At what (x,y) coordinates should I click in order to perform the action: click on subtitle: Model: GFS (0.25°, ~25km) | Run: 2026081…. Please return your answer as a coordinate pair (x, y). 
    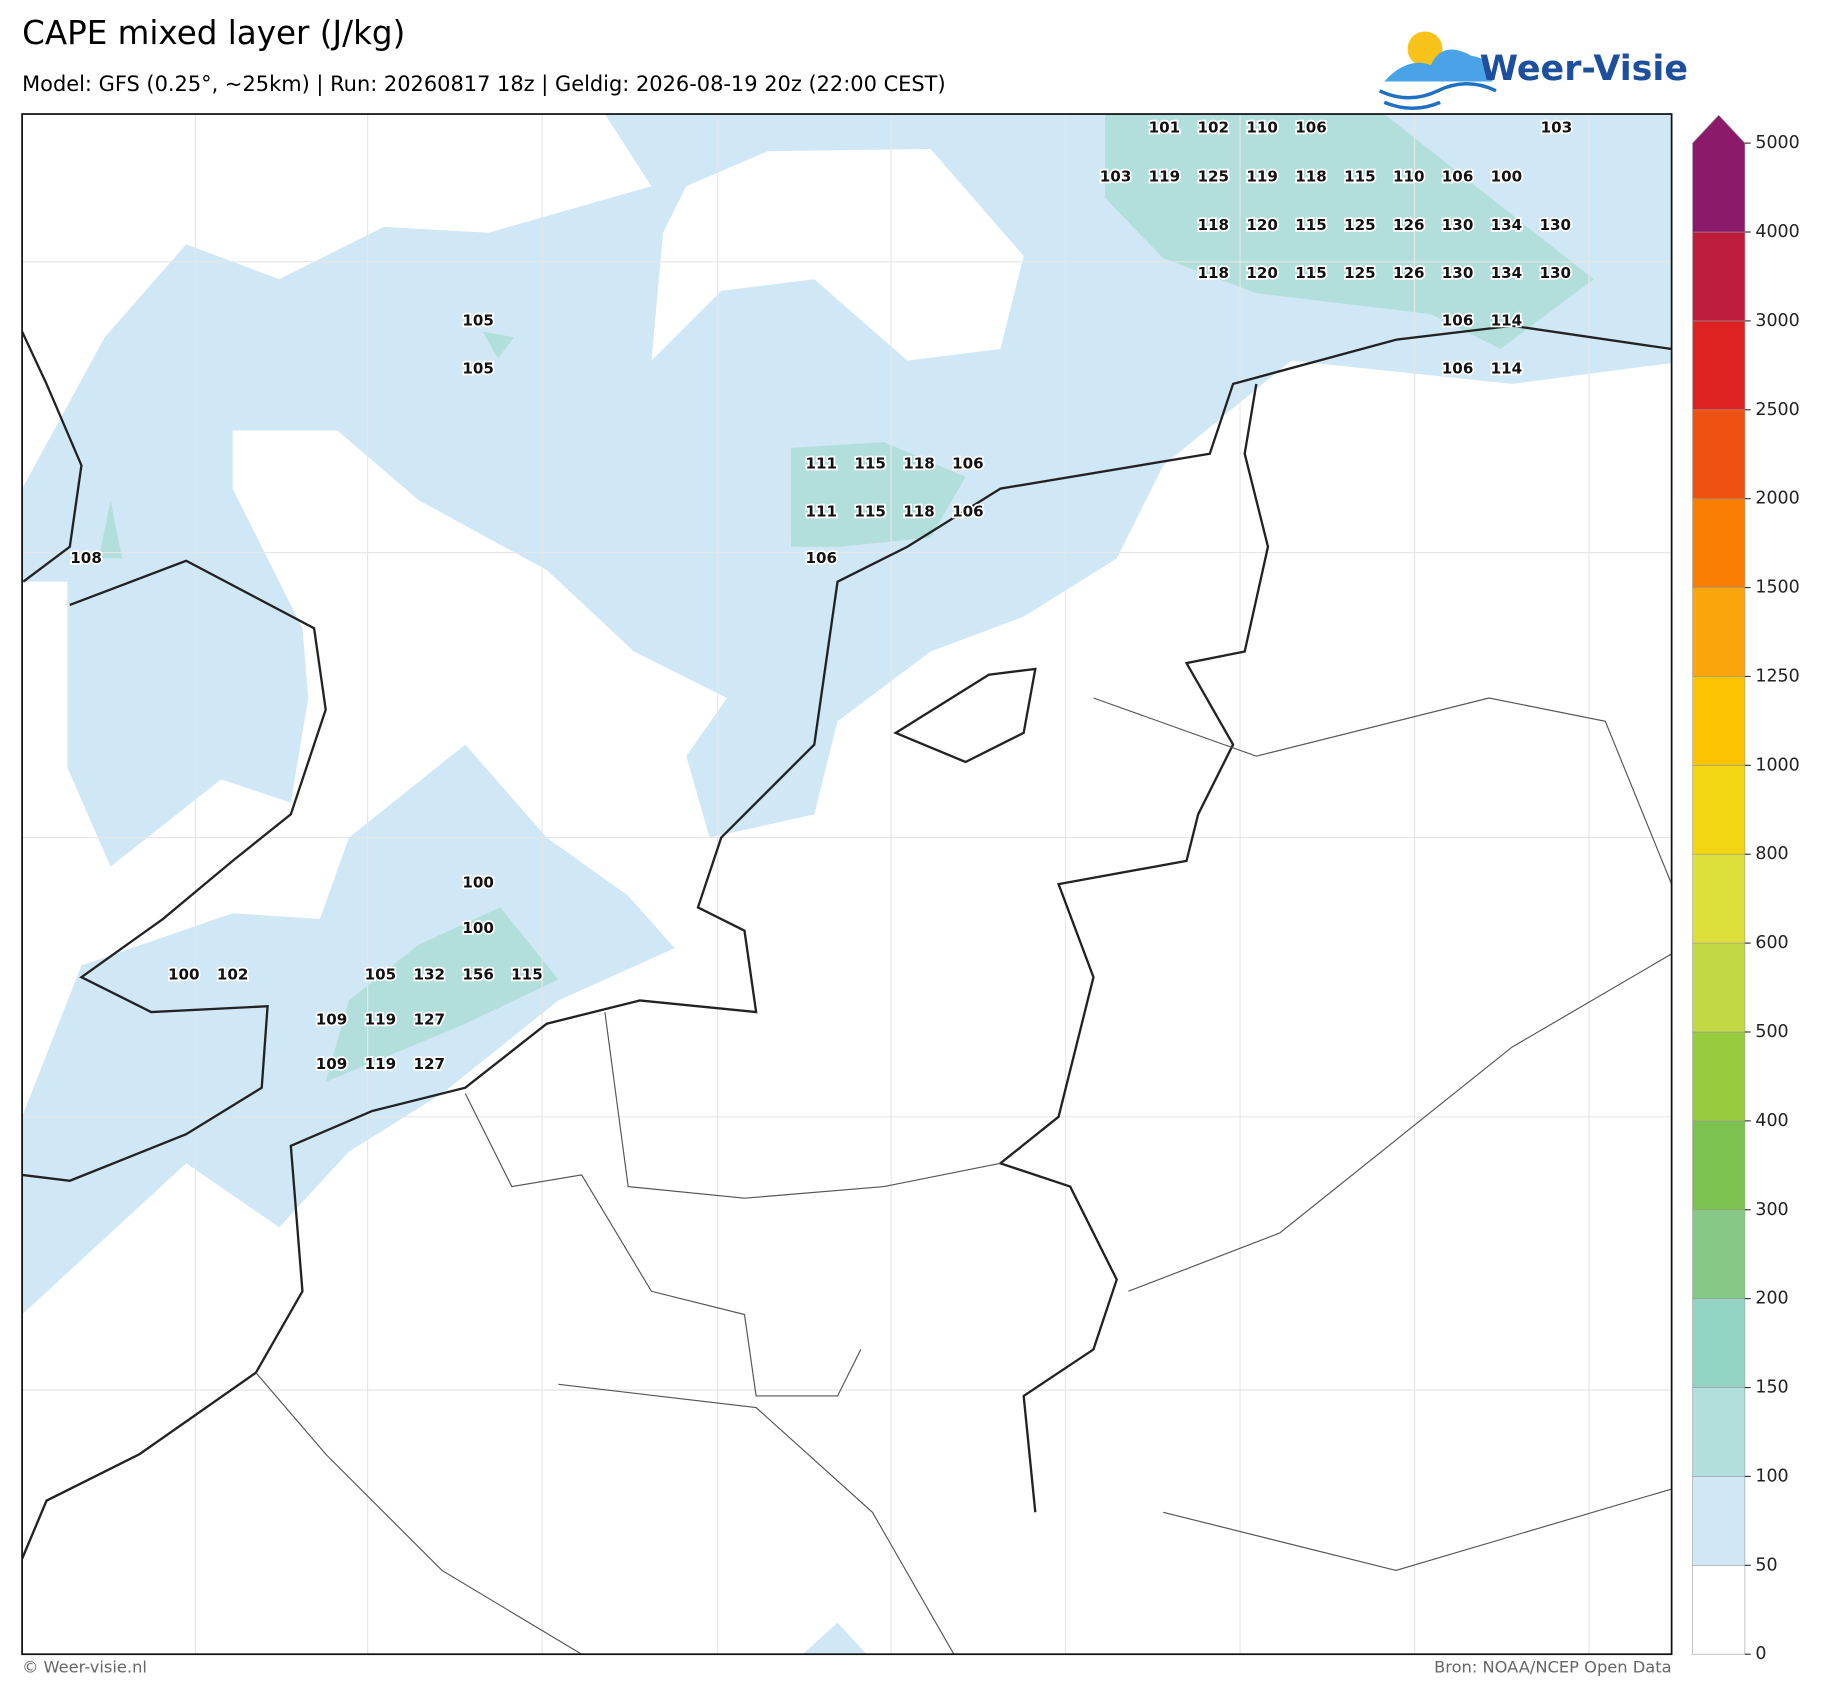
    Looking at the image, I should click on (484, 84).